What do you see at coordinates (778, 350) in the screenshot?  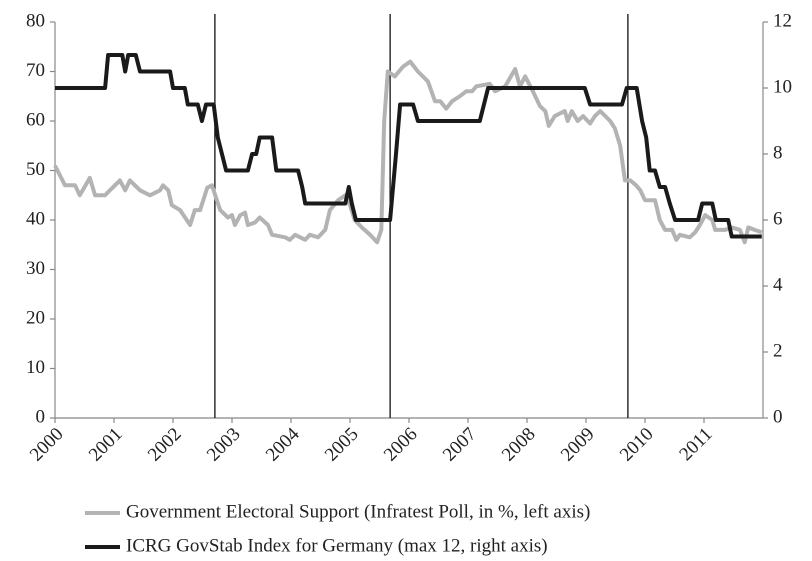 I see `y2-tick-label: 2` at bounding box center [778, 350].